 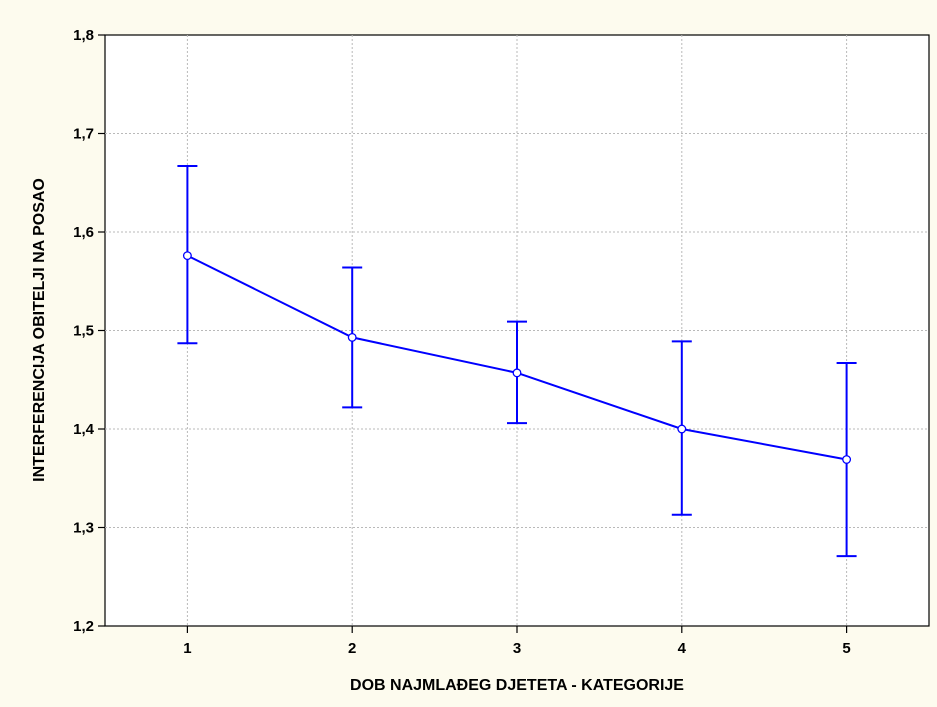 What do you see at coordinates (682, 648) in the screenshot?
I see `x-tick-label: 4` at bounding box center [682, 648].